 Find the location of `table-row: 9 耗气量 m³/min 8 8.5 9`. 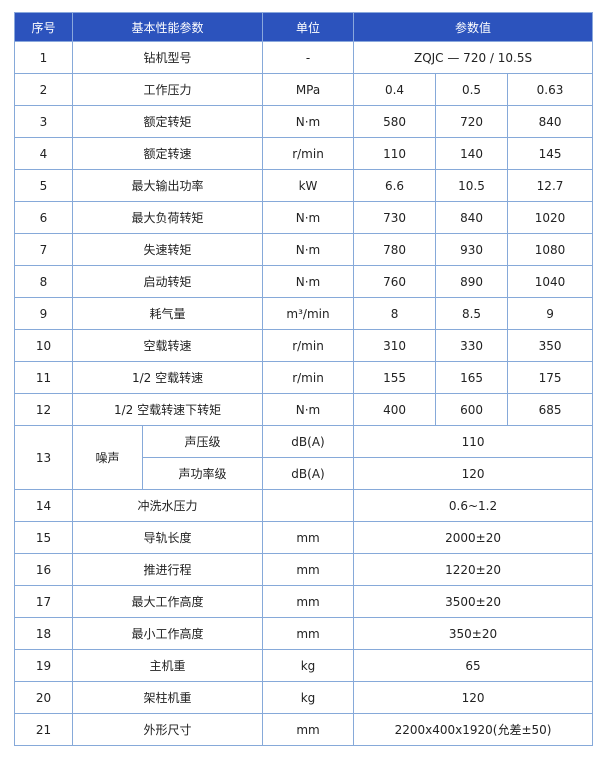

table-row: 9 耗气量 m³/min 8 8.5 9 is located at coordinates (304, 313).